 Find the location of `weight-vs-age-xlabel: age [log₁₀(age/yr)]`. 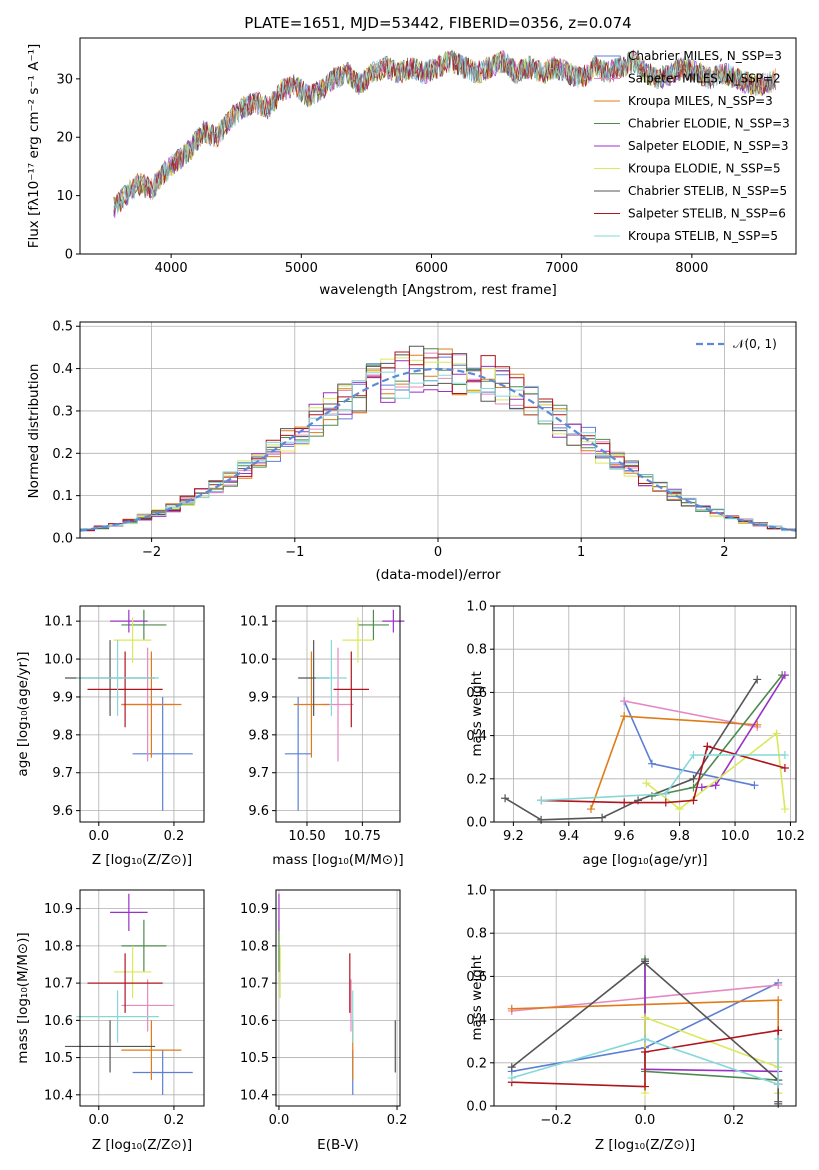

weight-vs-age-xlabel: age [log₁₀(age/yr)] is located at coordinates (644, 860).